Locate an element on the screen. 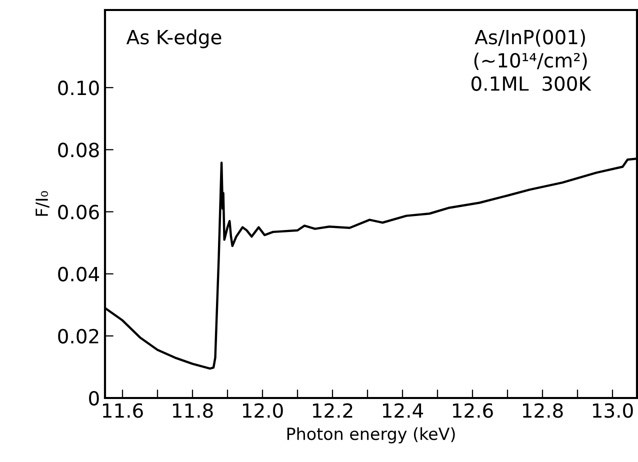 This screenshot has width=638, height=462. y-tick-label: 0.08 is located at coordinates (78, 150).